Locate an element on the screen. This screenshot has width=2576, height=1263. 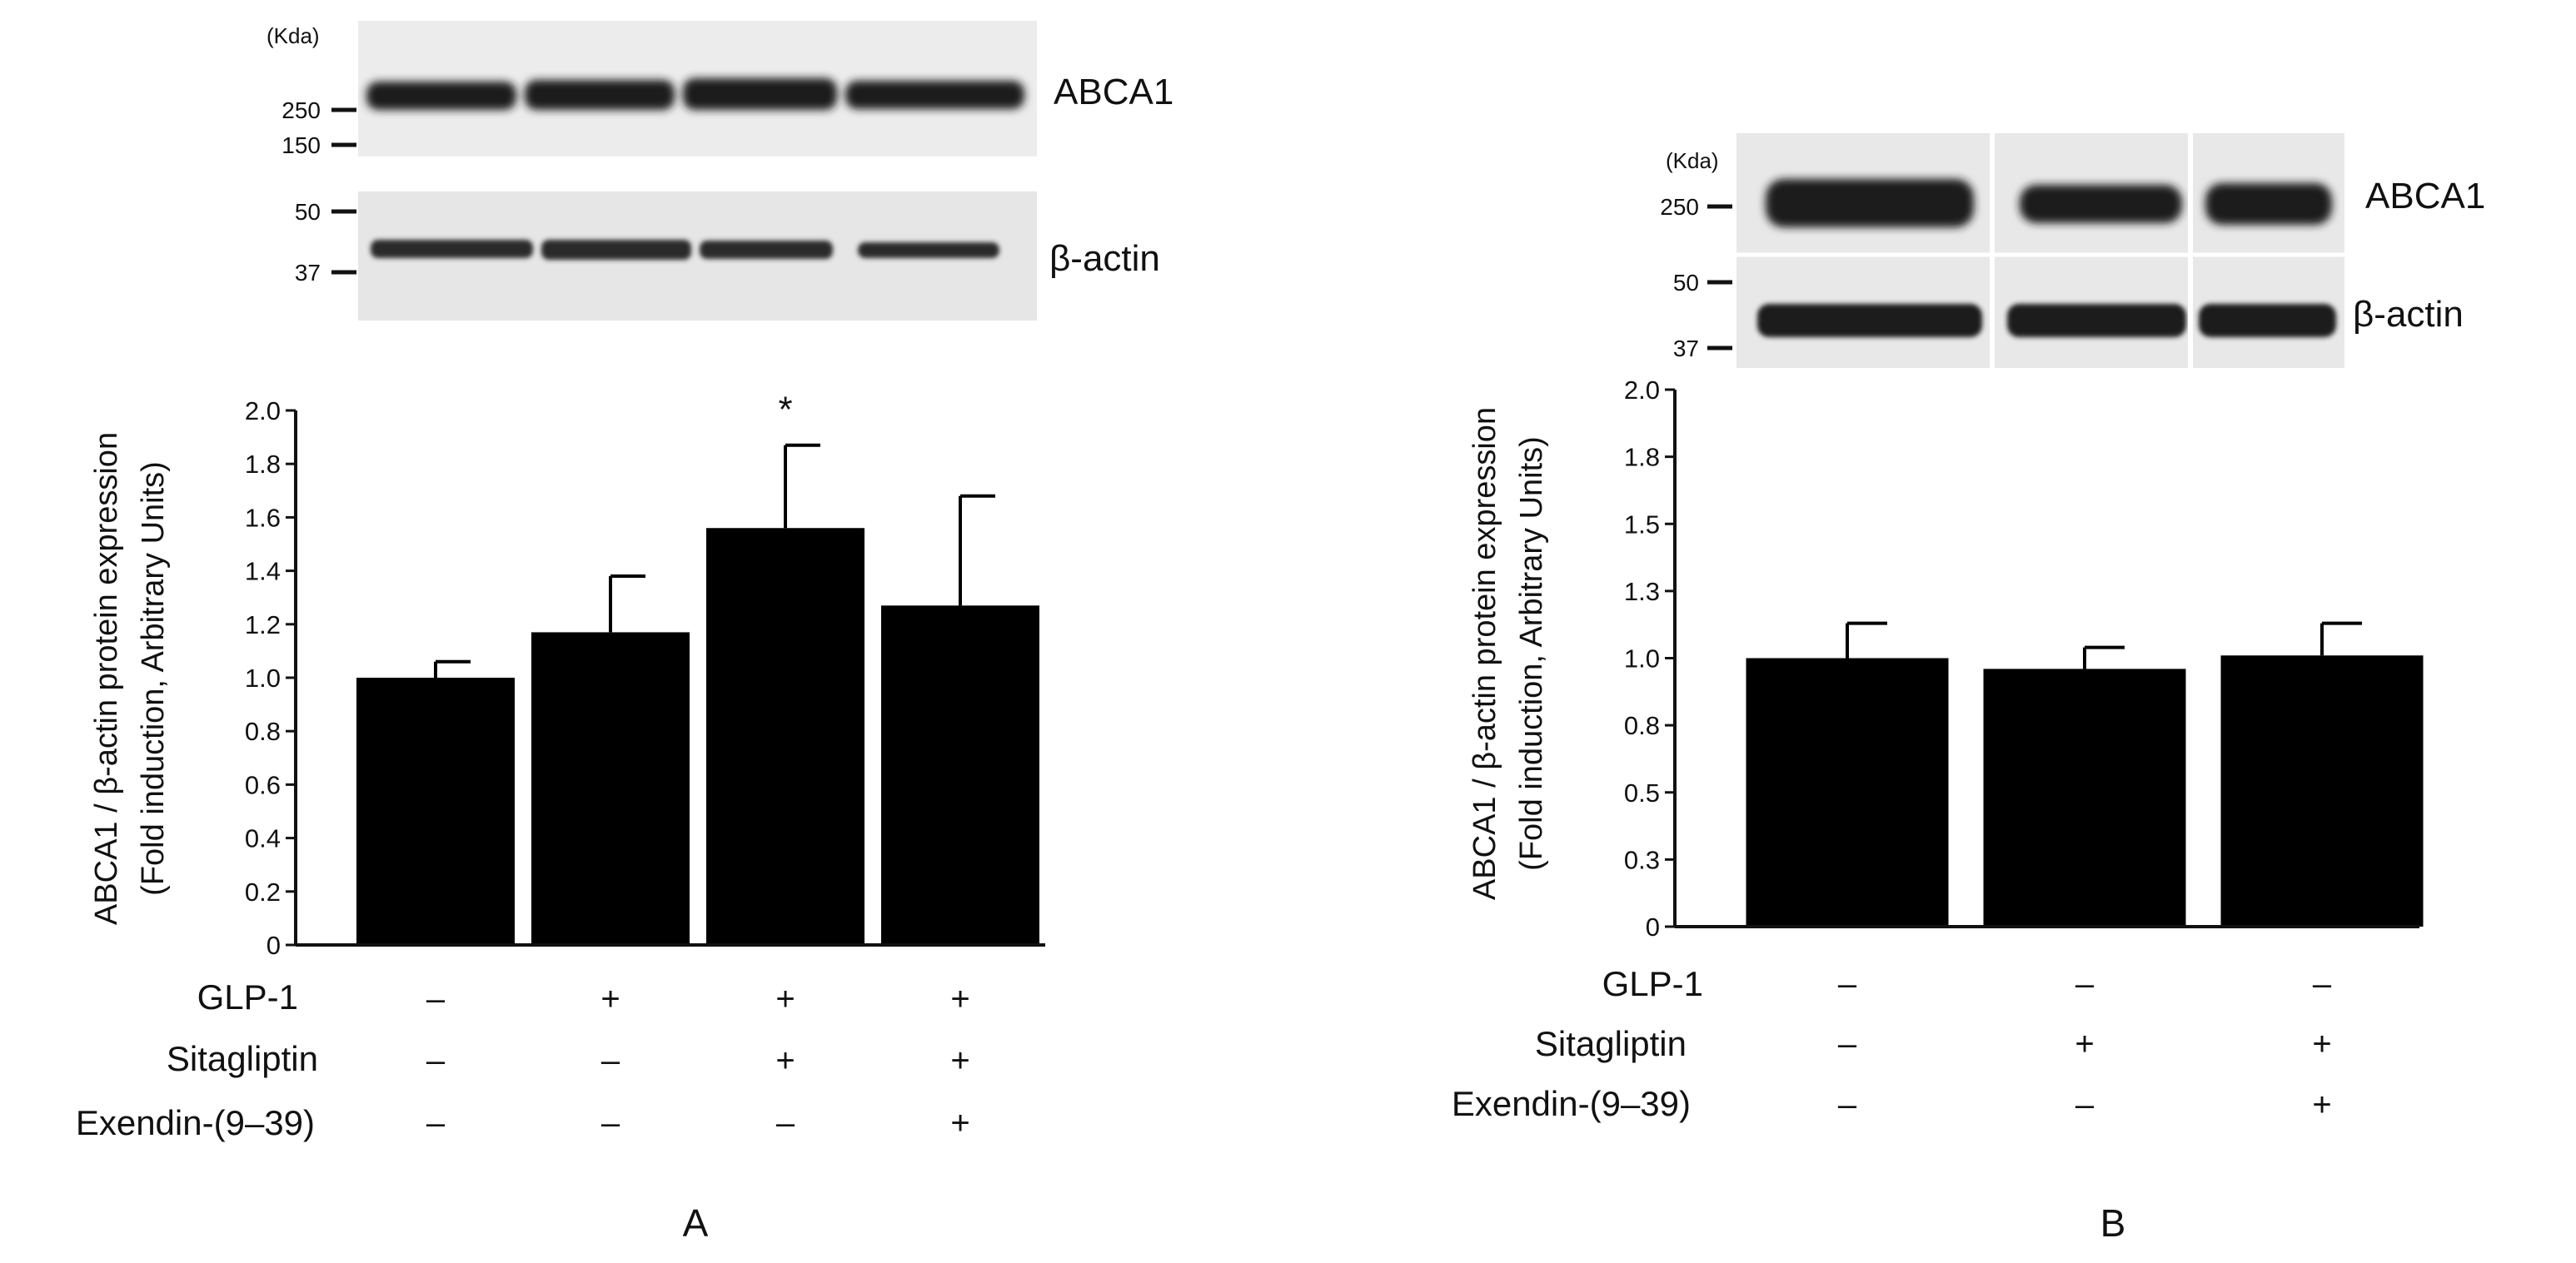
panel-b-label: B is located at coordinates (2113, 1223).